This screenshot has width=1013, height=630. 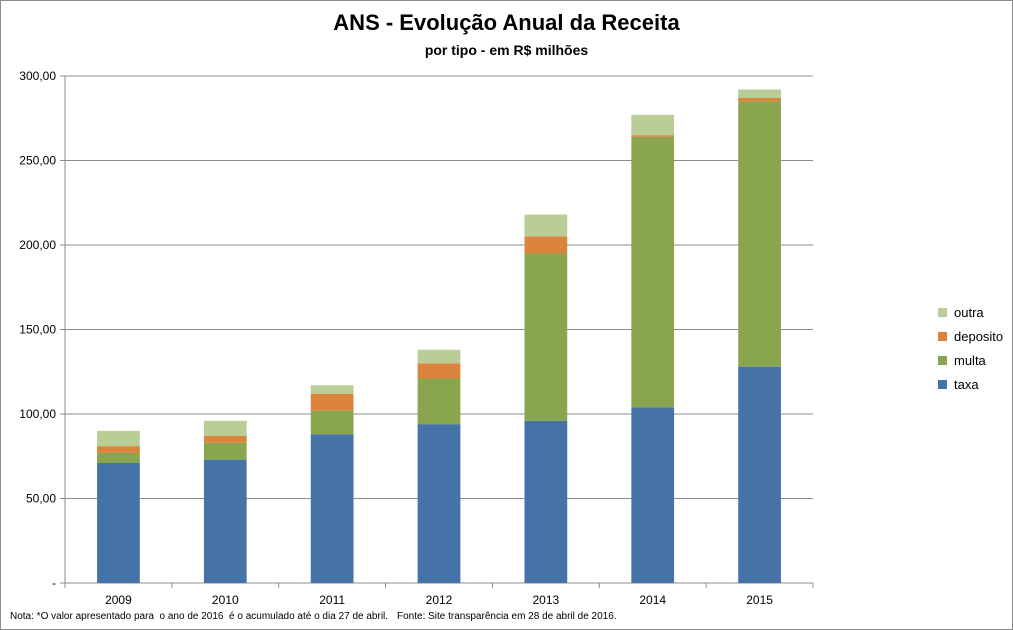 What do you see at coordinates (332, 600) in the screenshot?
I see `x-tick-label: 2011` at bounding box center [332, 600].